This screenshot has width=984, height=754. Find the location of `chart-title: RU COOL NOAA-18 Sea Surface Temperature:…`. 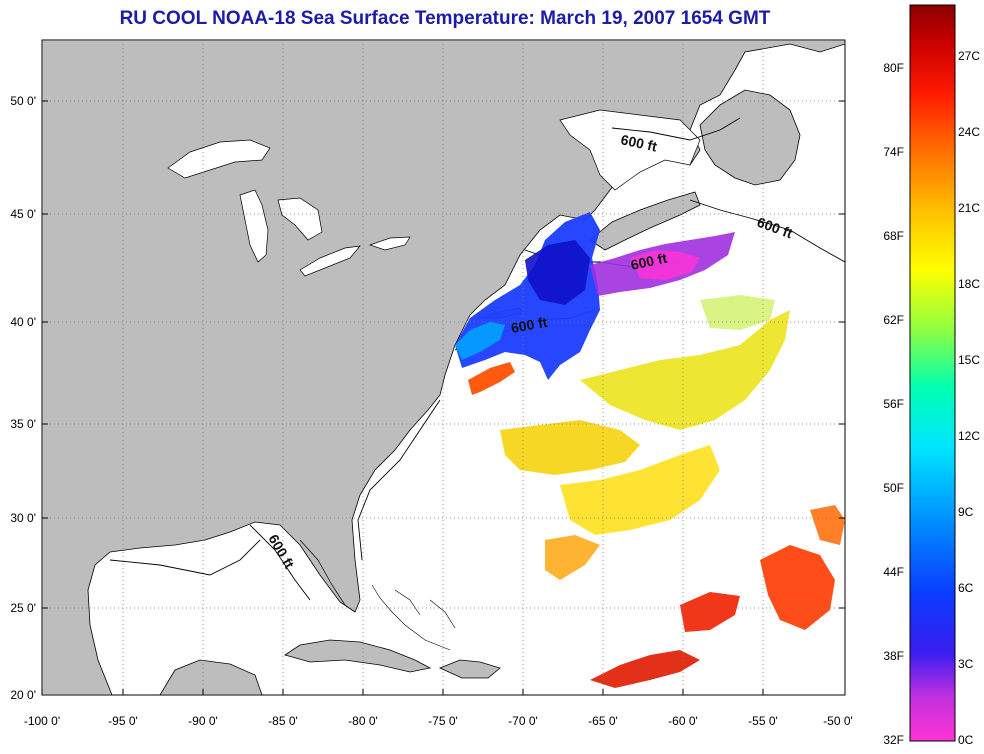

chart-title: RU COOL NOAA-18 Sea Surface Temperature:… is located at coordinates (445, 18).